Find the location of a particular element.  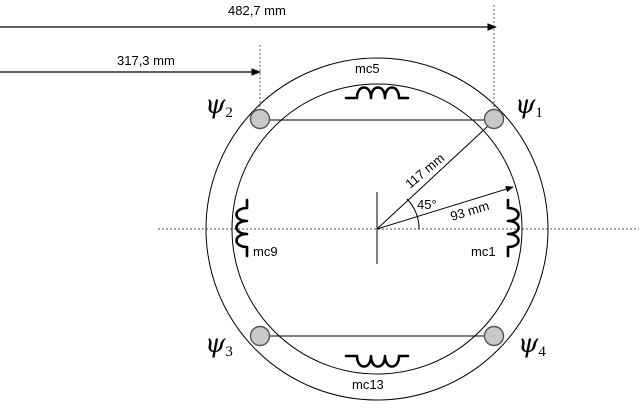

svg-text: ψ3 is located at coordinates (219, 344).